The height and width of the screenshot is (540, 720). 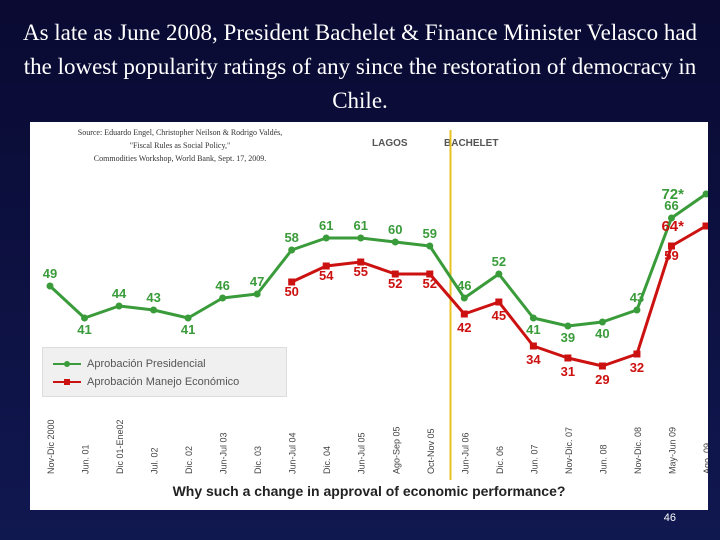 I want to click on x-tick-label: Jun. 08, so click(x=603, y=459).